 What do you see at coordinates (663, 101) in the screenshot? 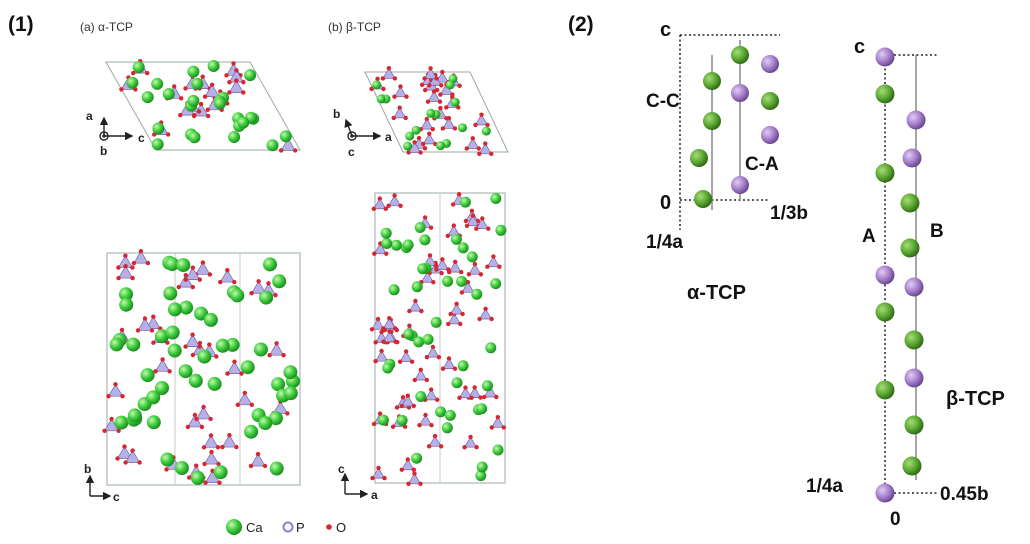
I see `alpha-column-cc-label: C-C` at bounding box center [663, 101].